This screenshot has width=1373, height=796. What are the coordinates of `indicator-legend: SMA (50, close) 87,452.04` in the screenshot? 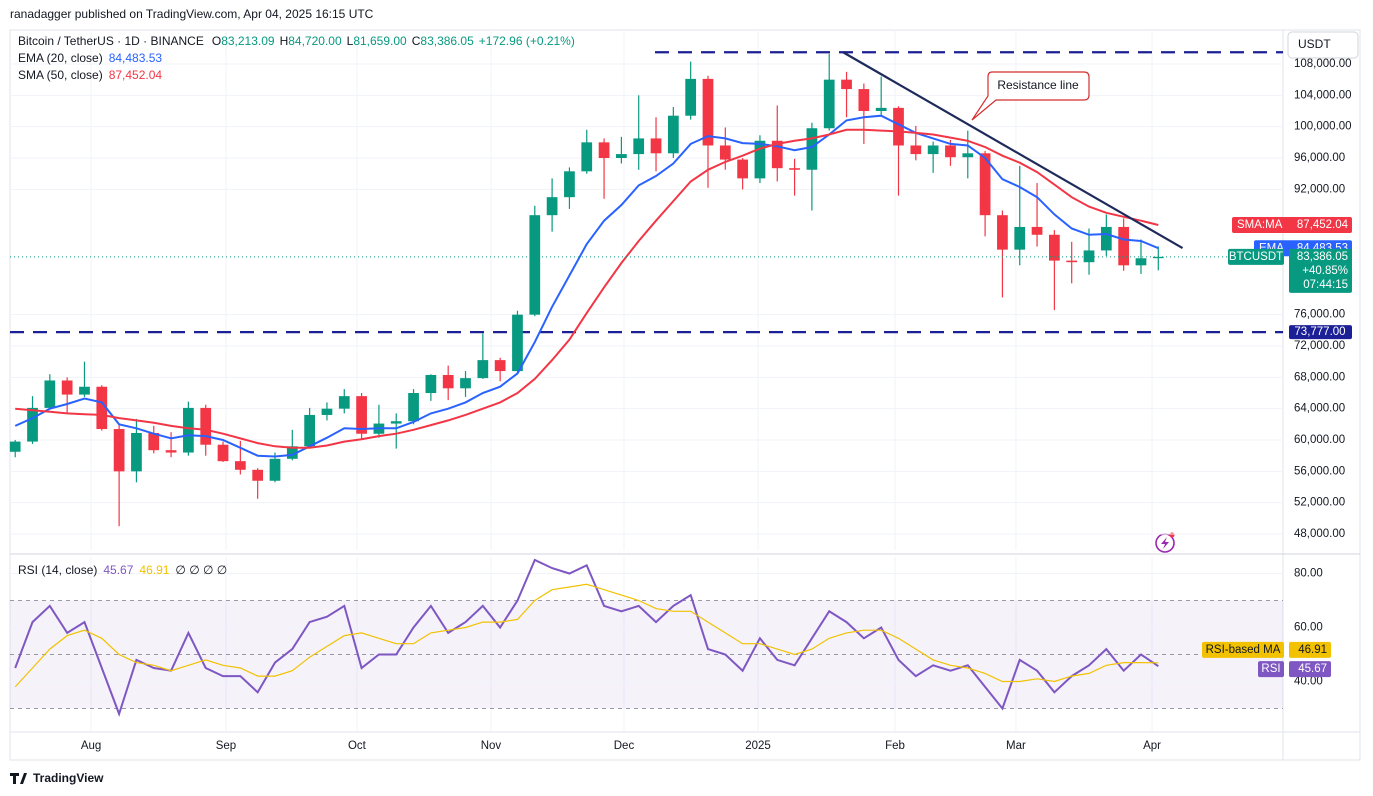 It's located at (90, 75).